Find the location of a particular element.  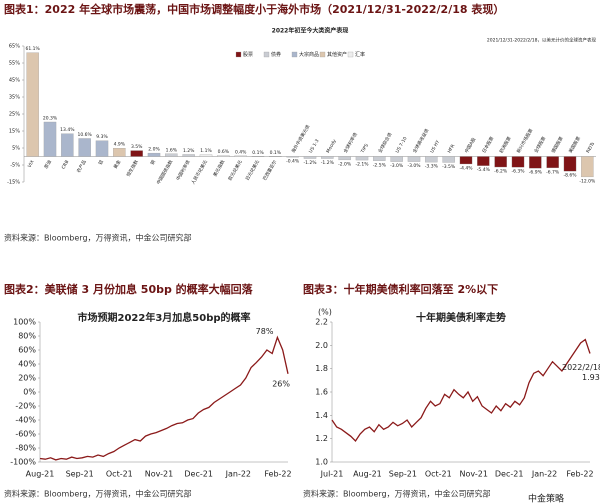

x-tick-label: HFR is located at coordinates (452, 148).